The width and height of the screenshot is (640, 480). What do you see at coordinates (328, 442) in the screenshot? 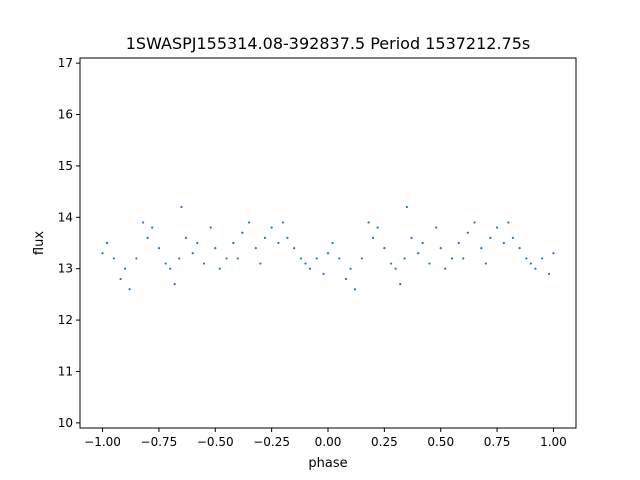
I see `x-tick-label: 0.00` at bounding box center [328, 442].